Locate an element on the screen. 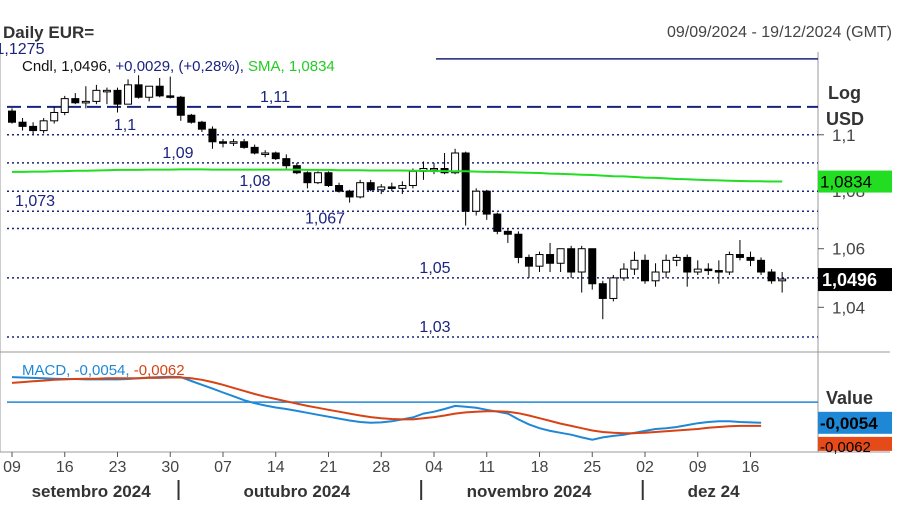  level-label: 1,073 is located at coordinates (35, 201).